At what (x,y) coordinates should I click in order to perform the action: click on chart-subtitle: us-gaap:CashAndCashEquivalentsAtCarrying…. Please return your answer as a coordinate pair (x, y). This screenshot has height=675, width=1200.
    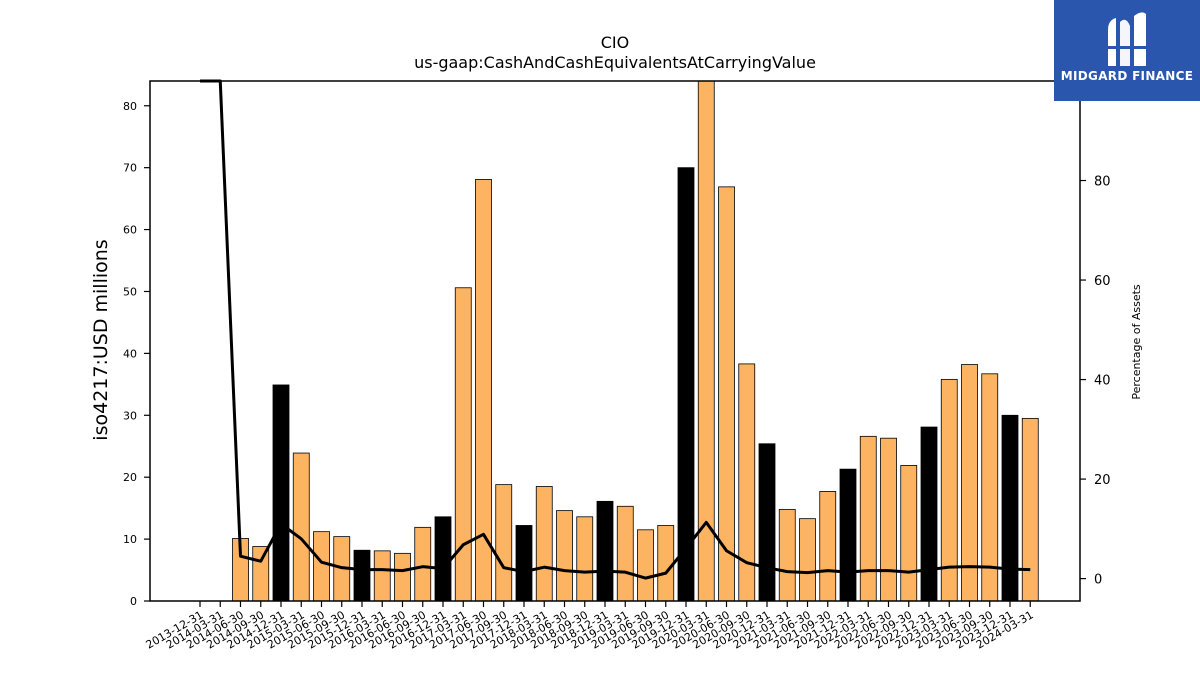
    Looking at the image, I should click on (615, 62).